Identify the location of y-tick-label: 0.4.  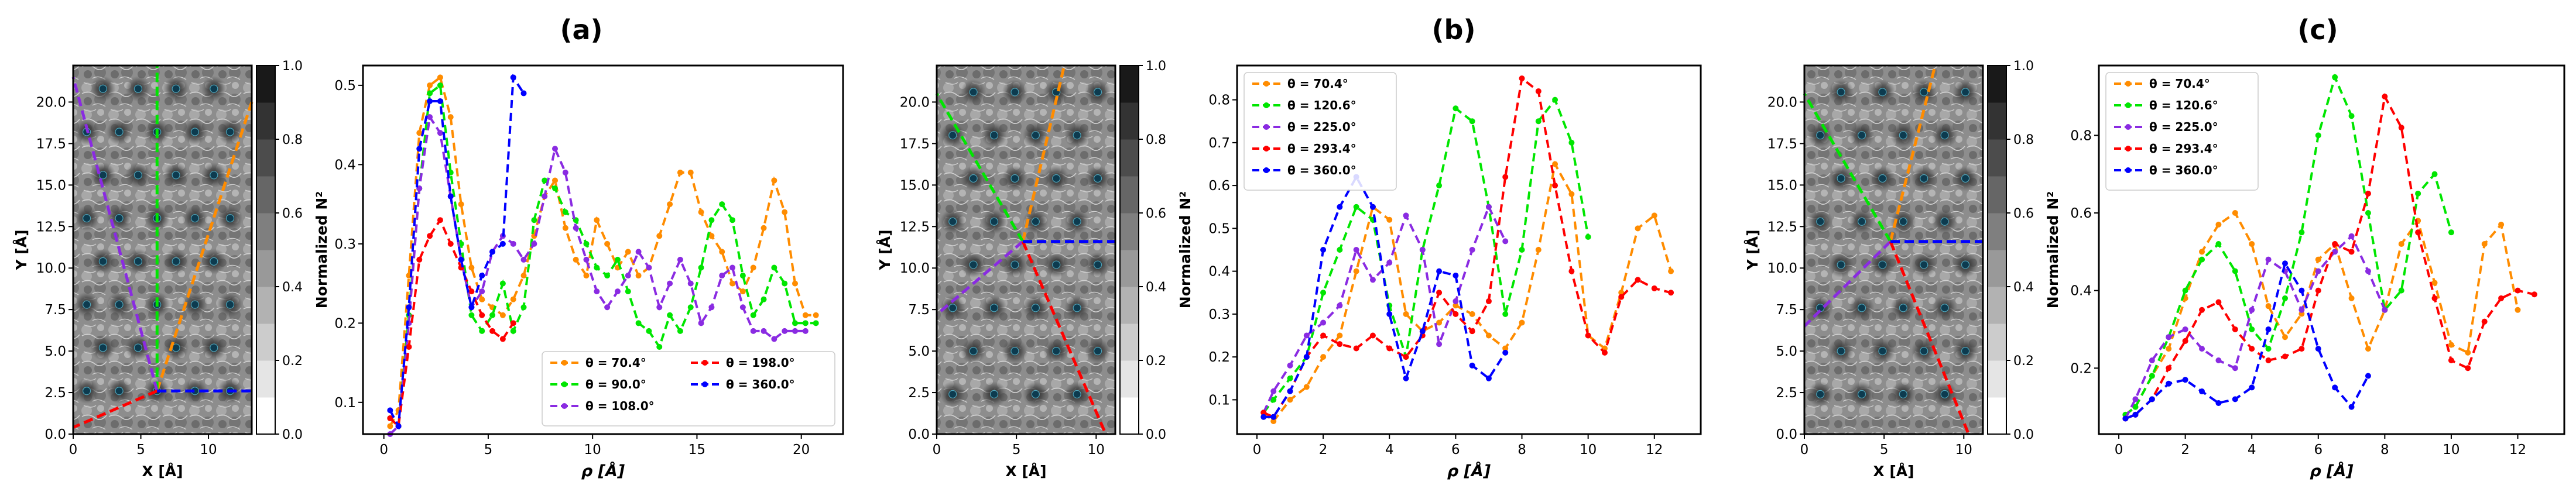
(1219, 272).